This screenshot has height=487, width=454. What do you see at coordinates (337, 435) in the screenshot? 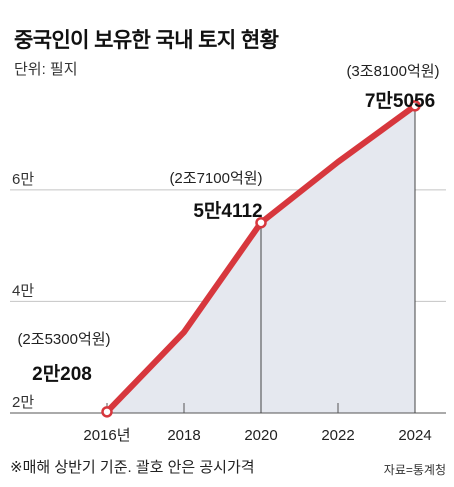
I see `x-tick-label: 2022` at bounding box center [337, 435].